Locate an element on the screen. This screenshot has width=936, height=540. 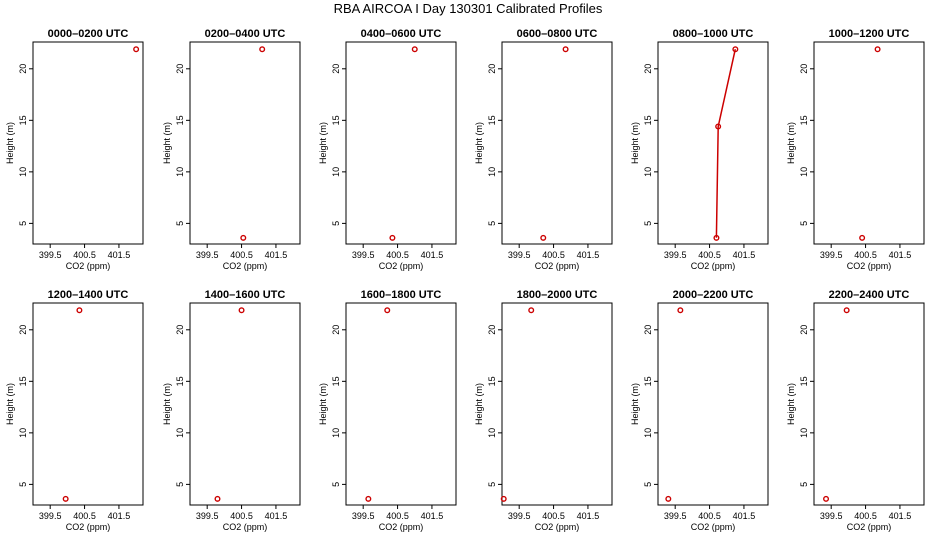
panel-title: 1800–2000 UTC is located at coordinates (557, 295).